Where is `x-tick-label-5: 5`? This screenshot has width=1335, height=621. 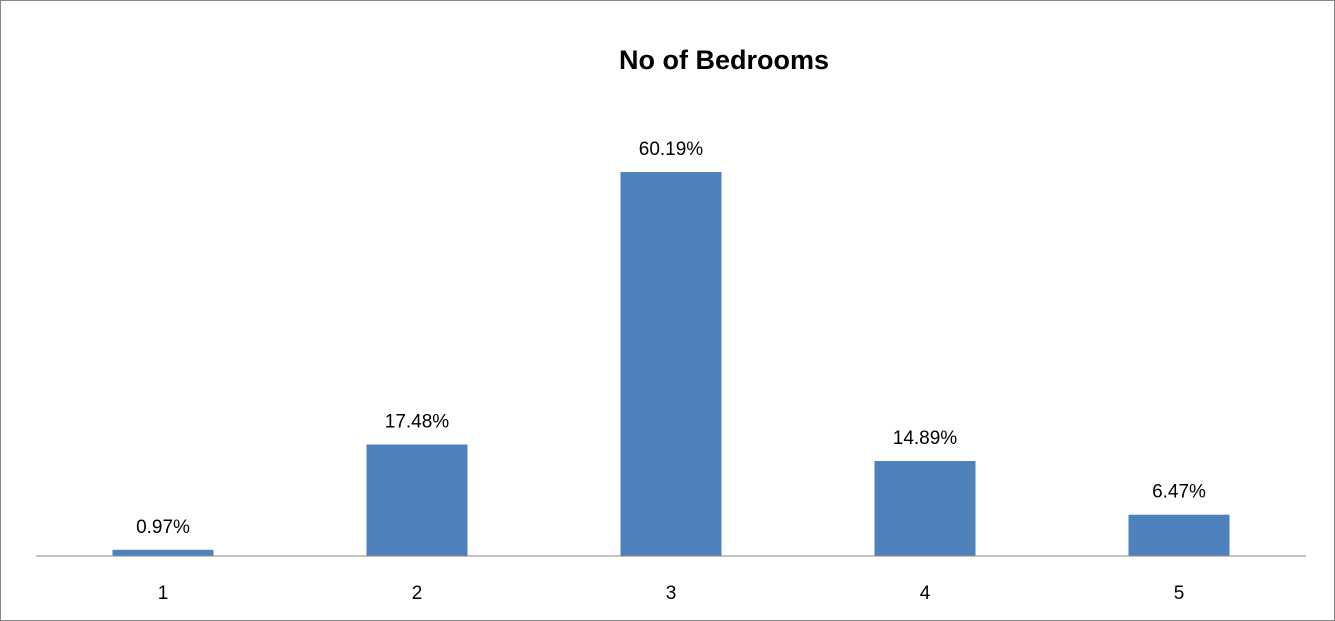
x-tick-label-5: 5 is located at coordinates (1179, 593).